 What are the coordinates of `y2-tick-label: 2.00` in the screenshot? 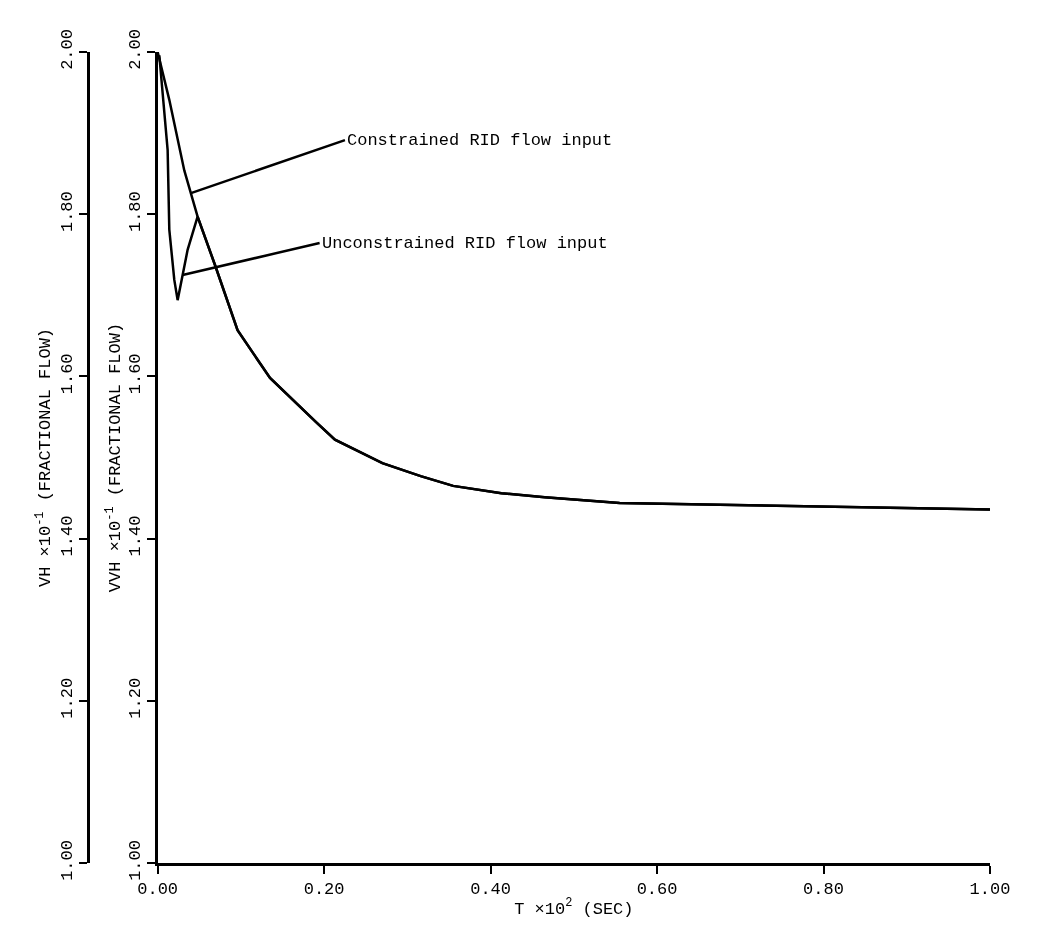 It's located at (136, 49).